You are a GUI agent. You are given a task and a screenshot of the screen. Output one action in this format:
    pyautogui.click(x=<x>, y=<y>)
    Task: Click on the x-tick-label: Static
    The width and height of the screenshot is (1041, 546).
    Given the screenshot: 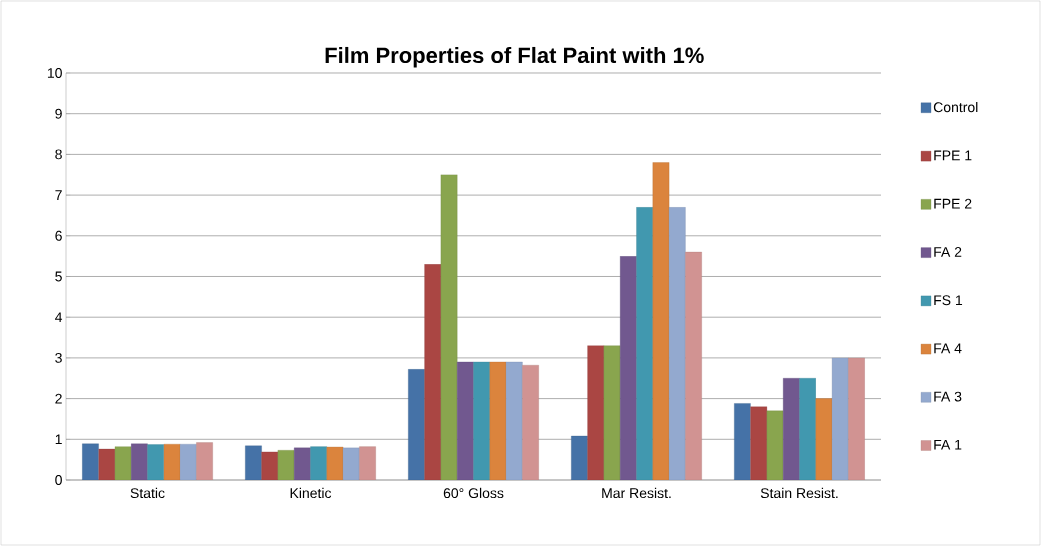 What is the action you would take?
    pyautogui.click(x=147, y=493)
    